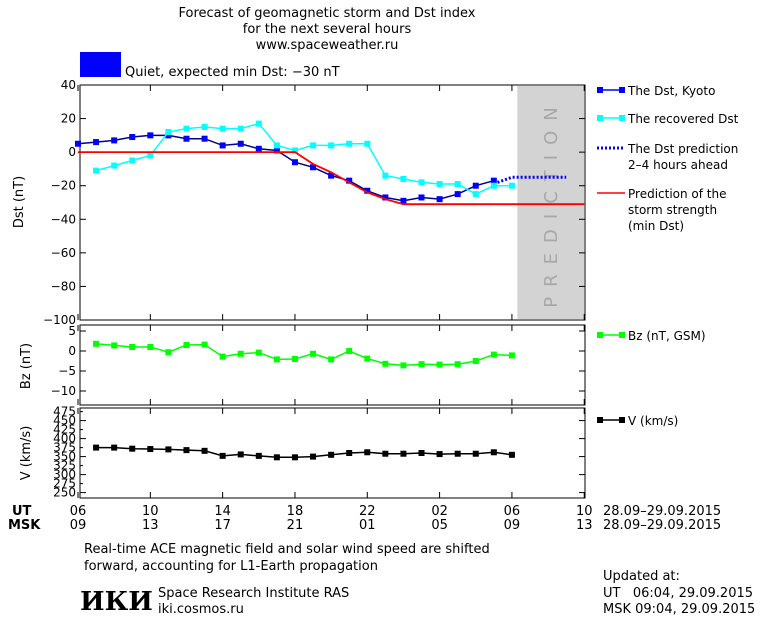  Describe the element at coordinates (63, 286) in the screenshot. I see `y-tick-label: −80` at that location.